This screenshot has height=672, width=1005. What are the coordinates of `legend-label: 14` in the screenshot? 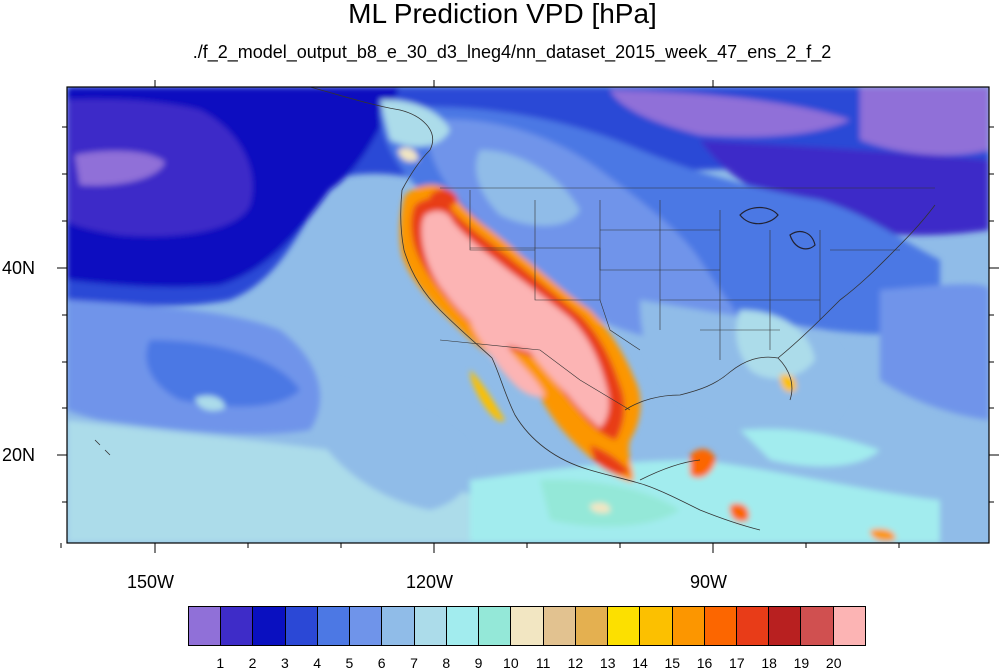 It's located at (640, 663).